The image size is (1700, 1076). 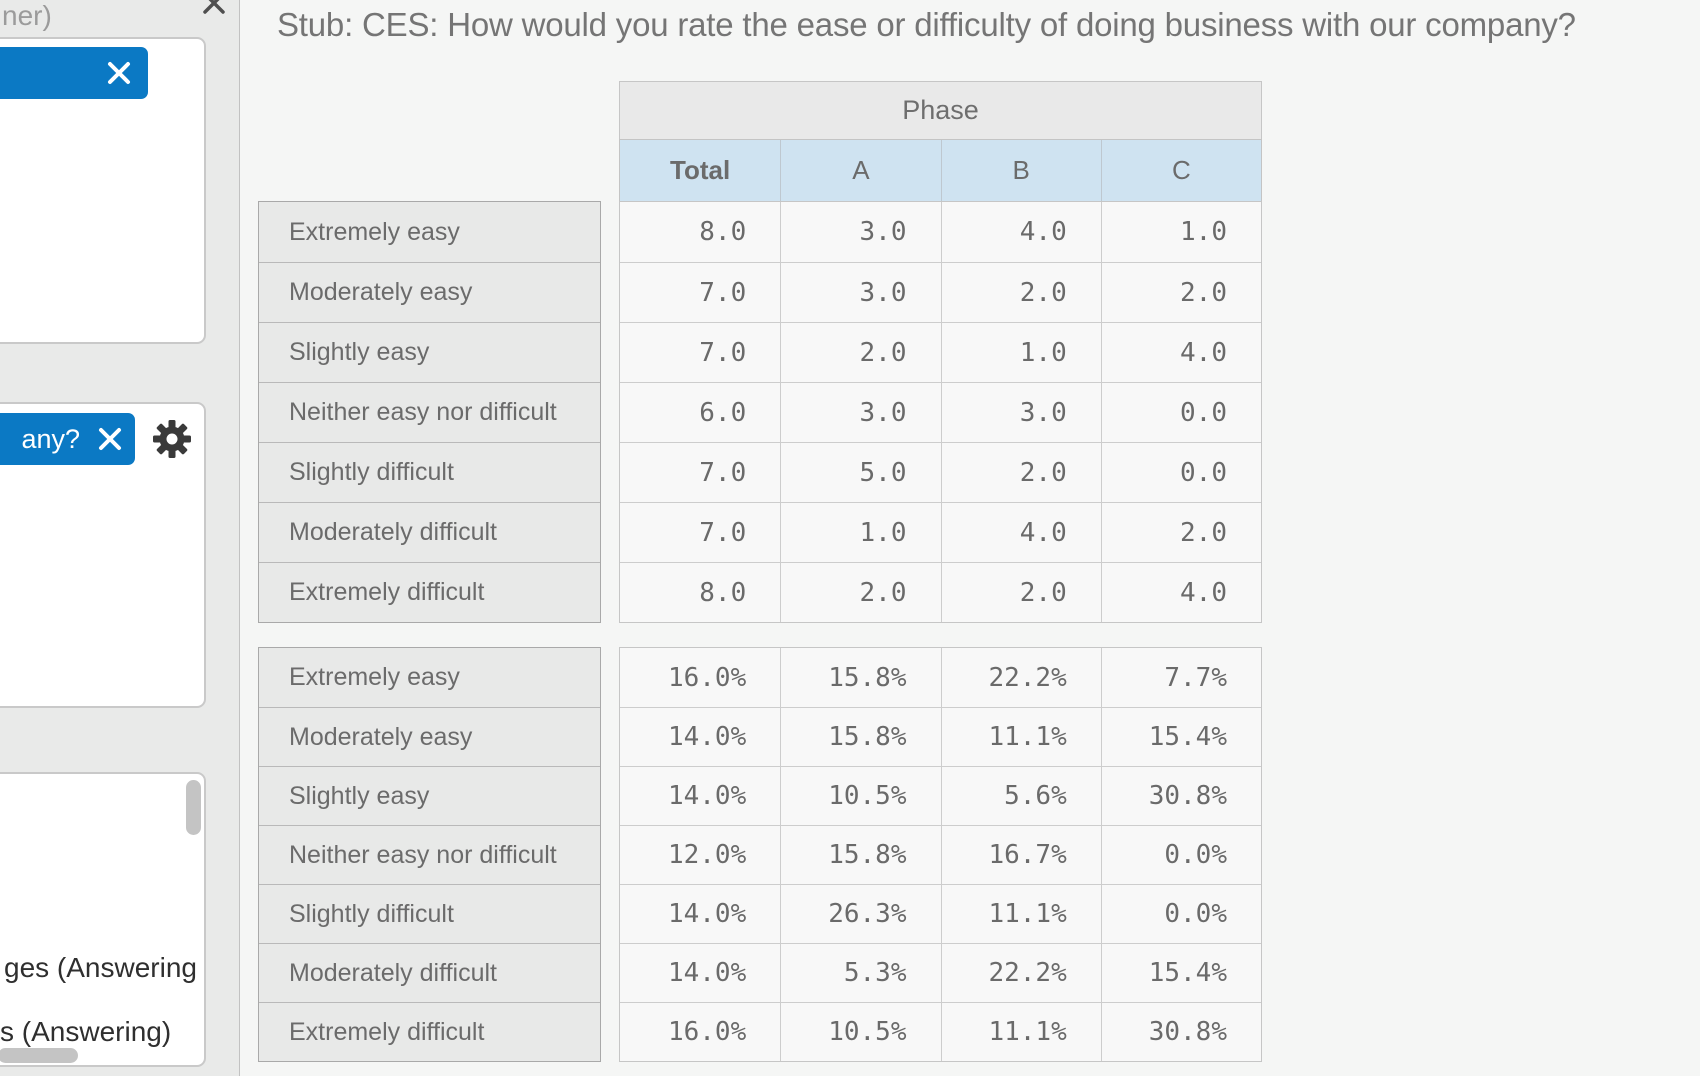 What do you see at coordinates (1180, 170) in the screenshot?
I see `column-header: C` at bounding box center [1180, 170].